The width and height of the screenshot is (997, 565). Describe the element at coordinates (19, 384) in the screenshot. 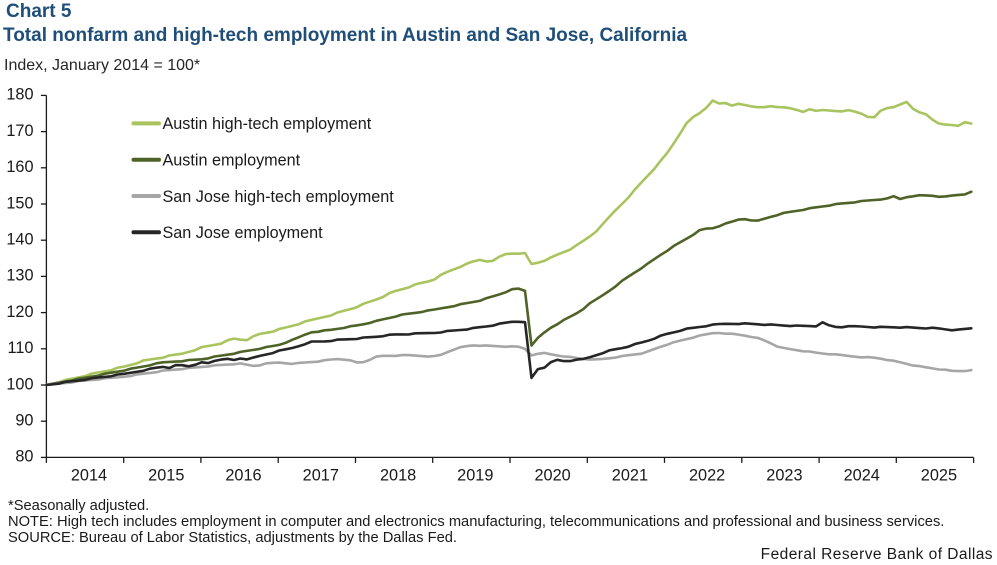

I see `svg-text: 100` at that location.